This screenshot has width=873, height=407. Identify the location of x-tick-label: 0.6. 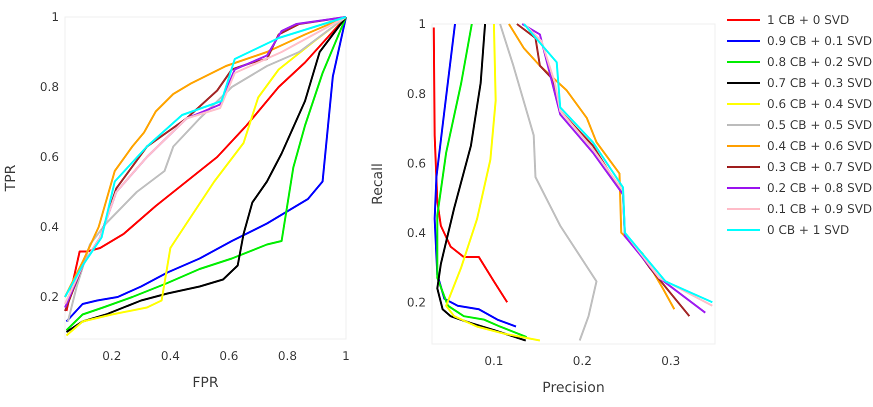
(228, 356).